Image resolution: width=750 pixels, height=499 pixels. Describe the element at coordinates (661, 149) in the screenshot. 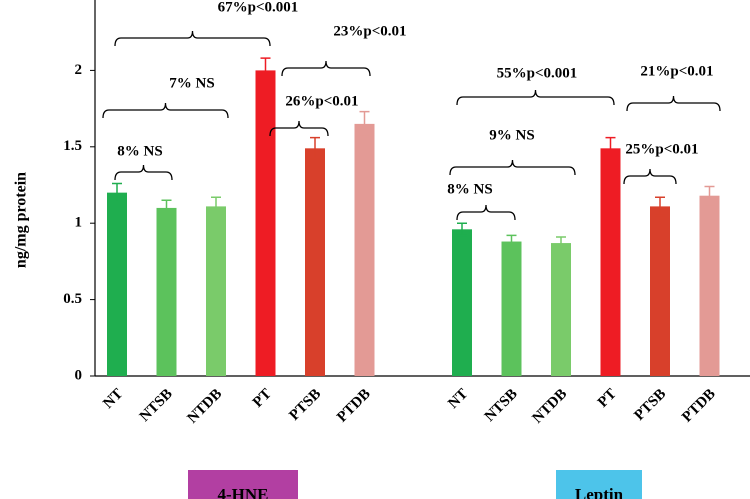

I see `annotation: 25%p<0.01` at that location.